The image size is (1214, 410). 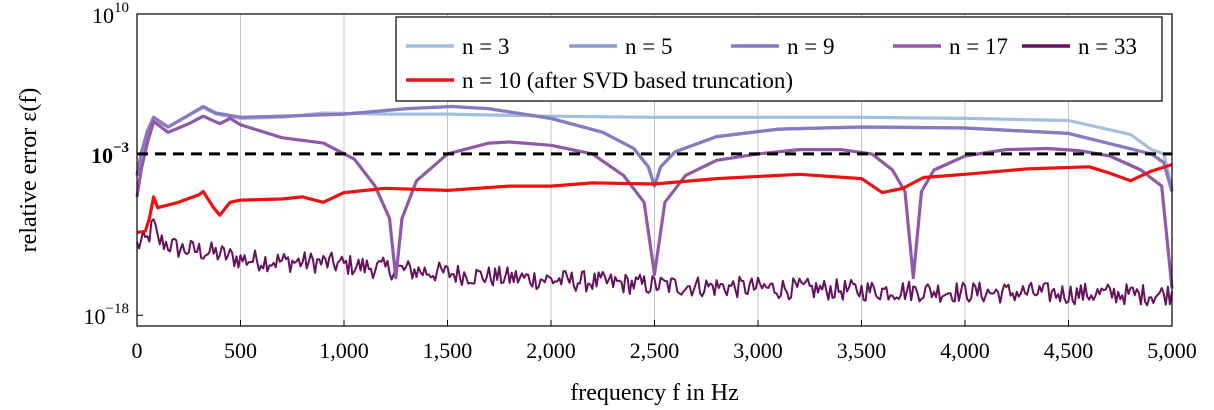 What do you see at coordinates (121, 148) in the screenshot?
I see `y-tick-exponent: −3` at bounding box center [121, 148].